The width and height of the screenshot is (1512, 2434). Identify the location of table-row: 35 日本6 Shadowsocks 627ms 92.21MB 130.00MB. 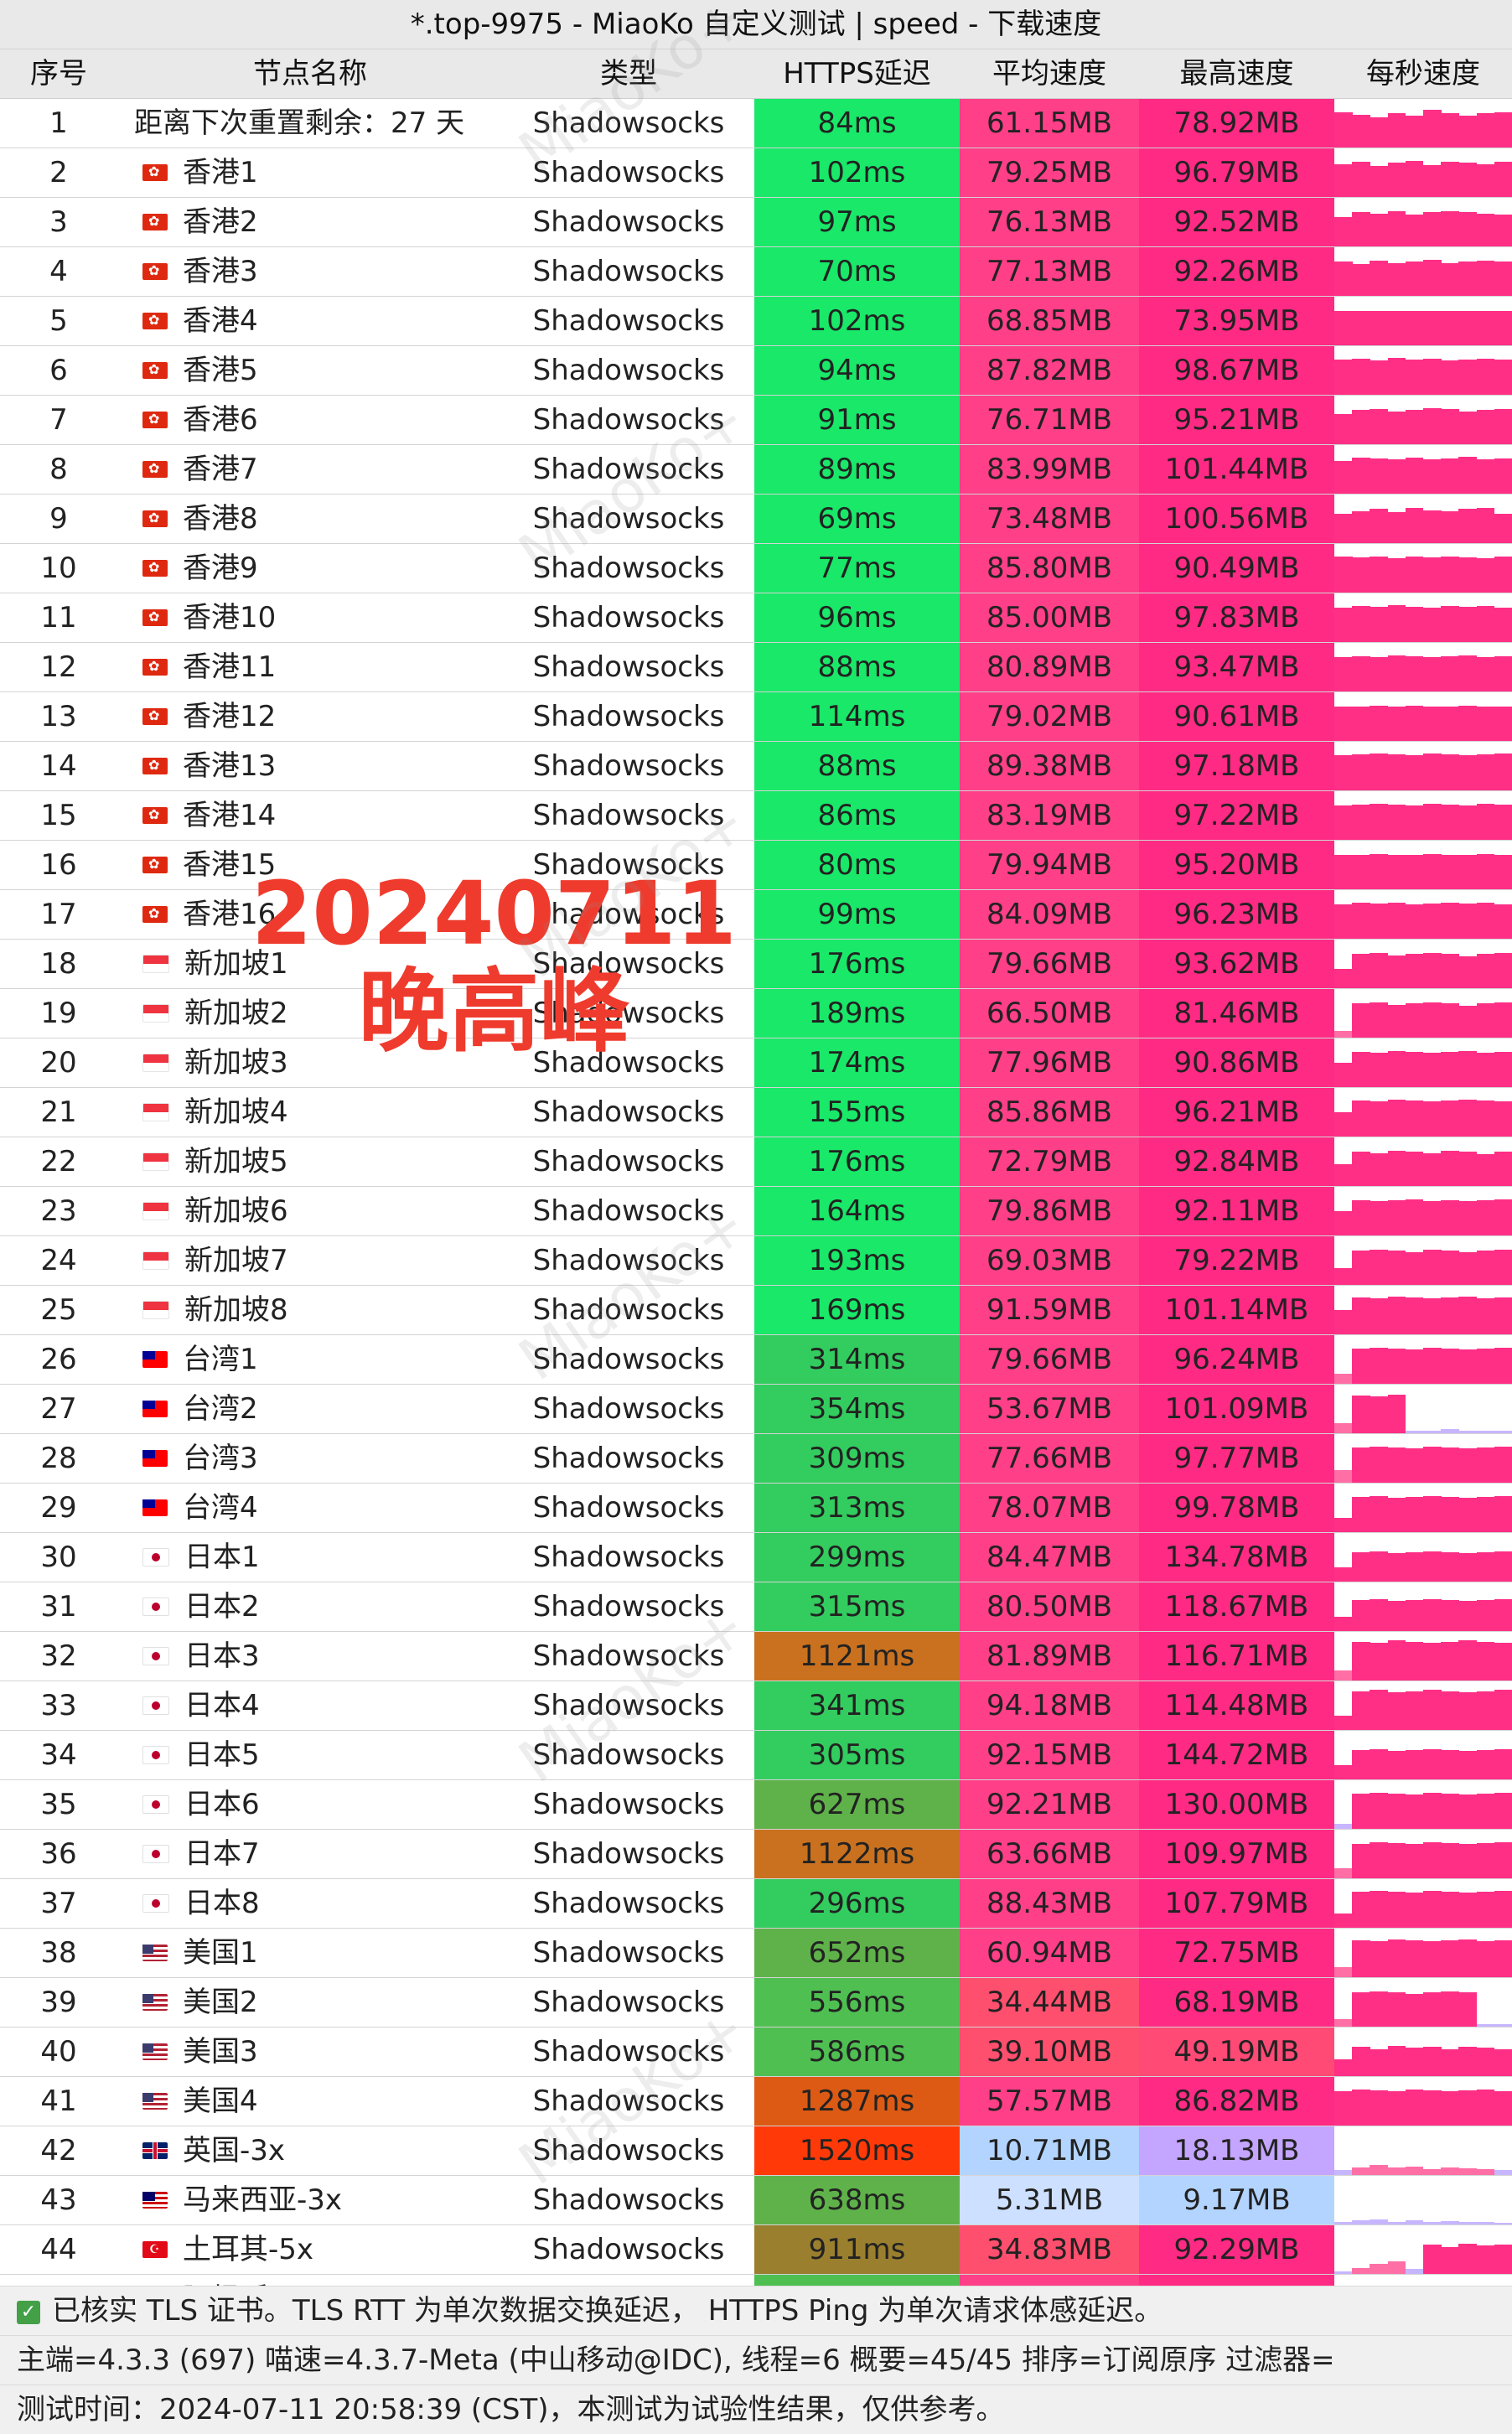
(756, 1805).